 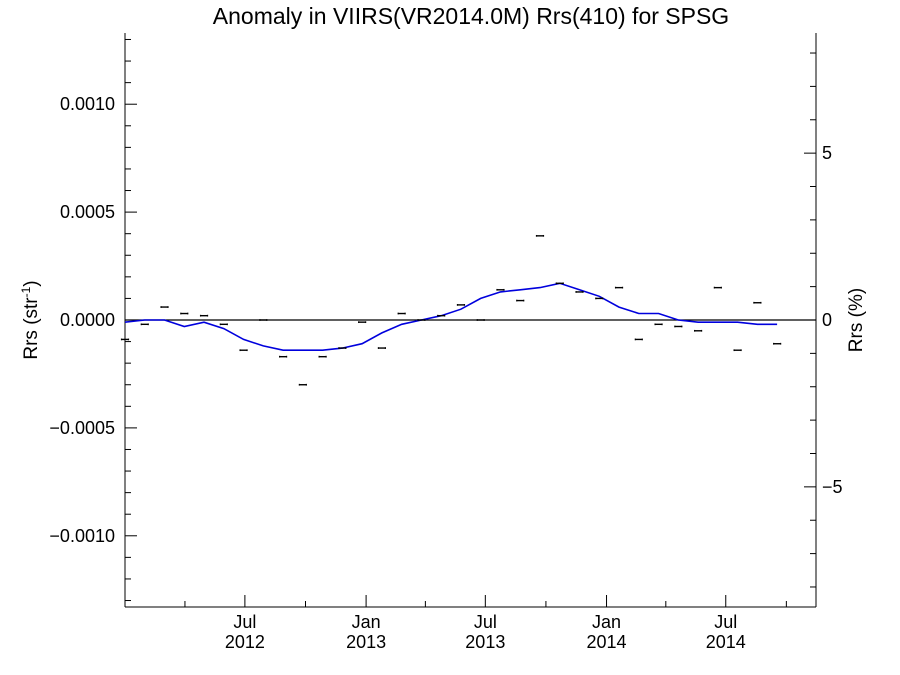 I want to click on y-axis-label-left-superscript: -1, so click(x=26, y=291).